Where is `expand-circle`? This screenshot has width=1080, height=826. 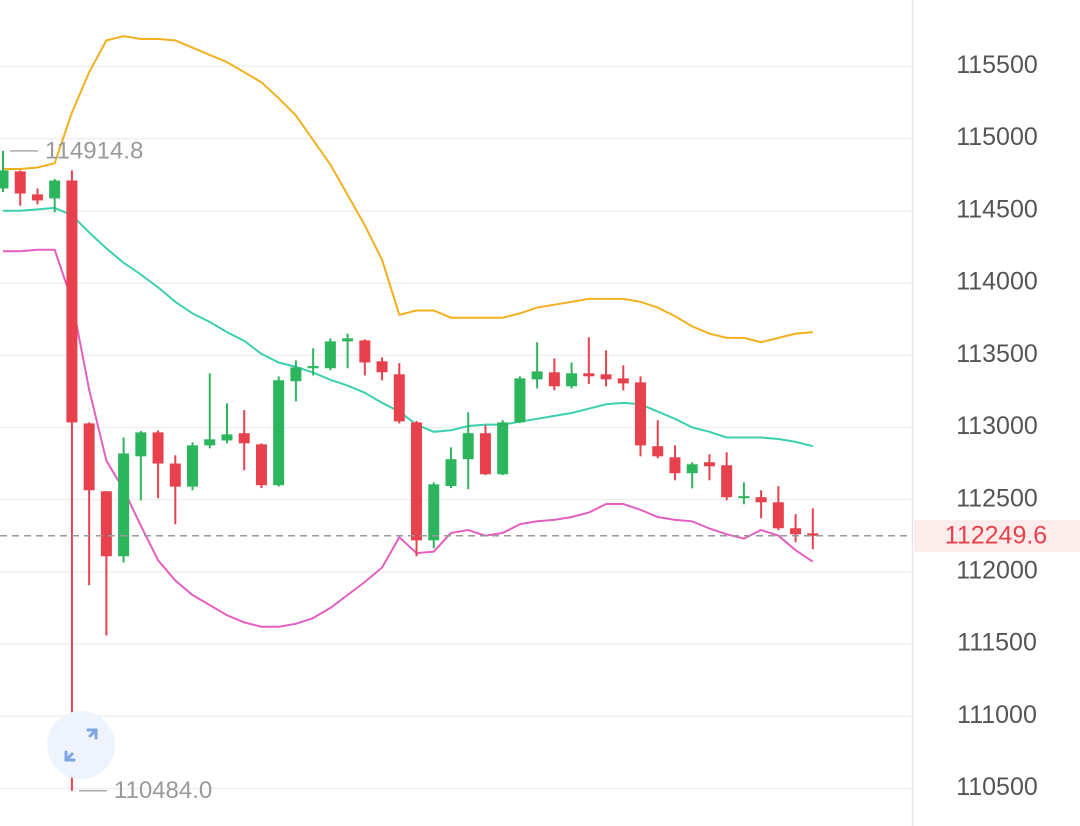
expand-circle is located at coordinates (81, 745).